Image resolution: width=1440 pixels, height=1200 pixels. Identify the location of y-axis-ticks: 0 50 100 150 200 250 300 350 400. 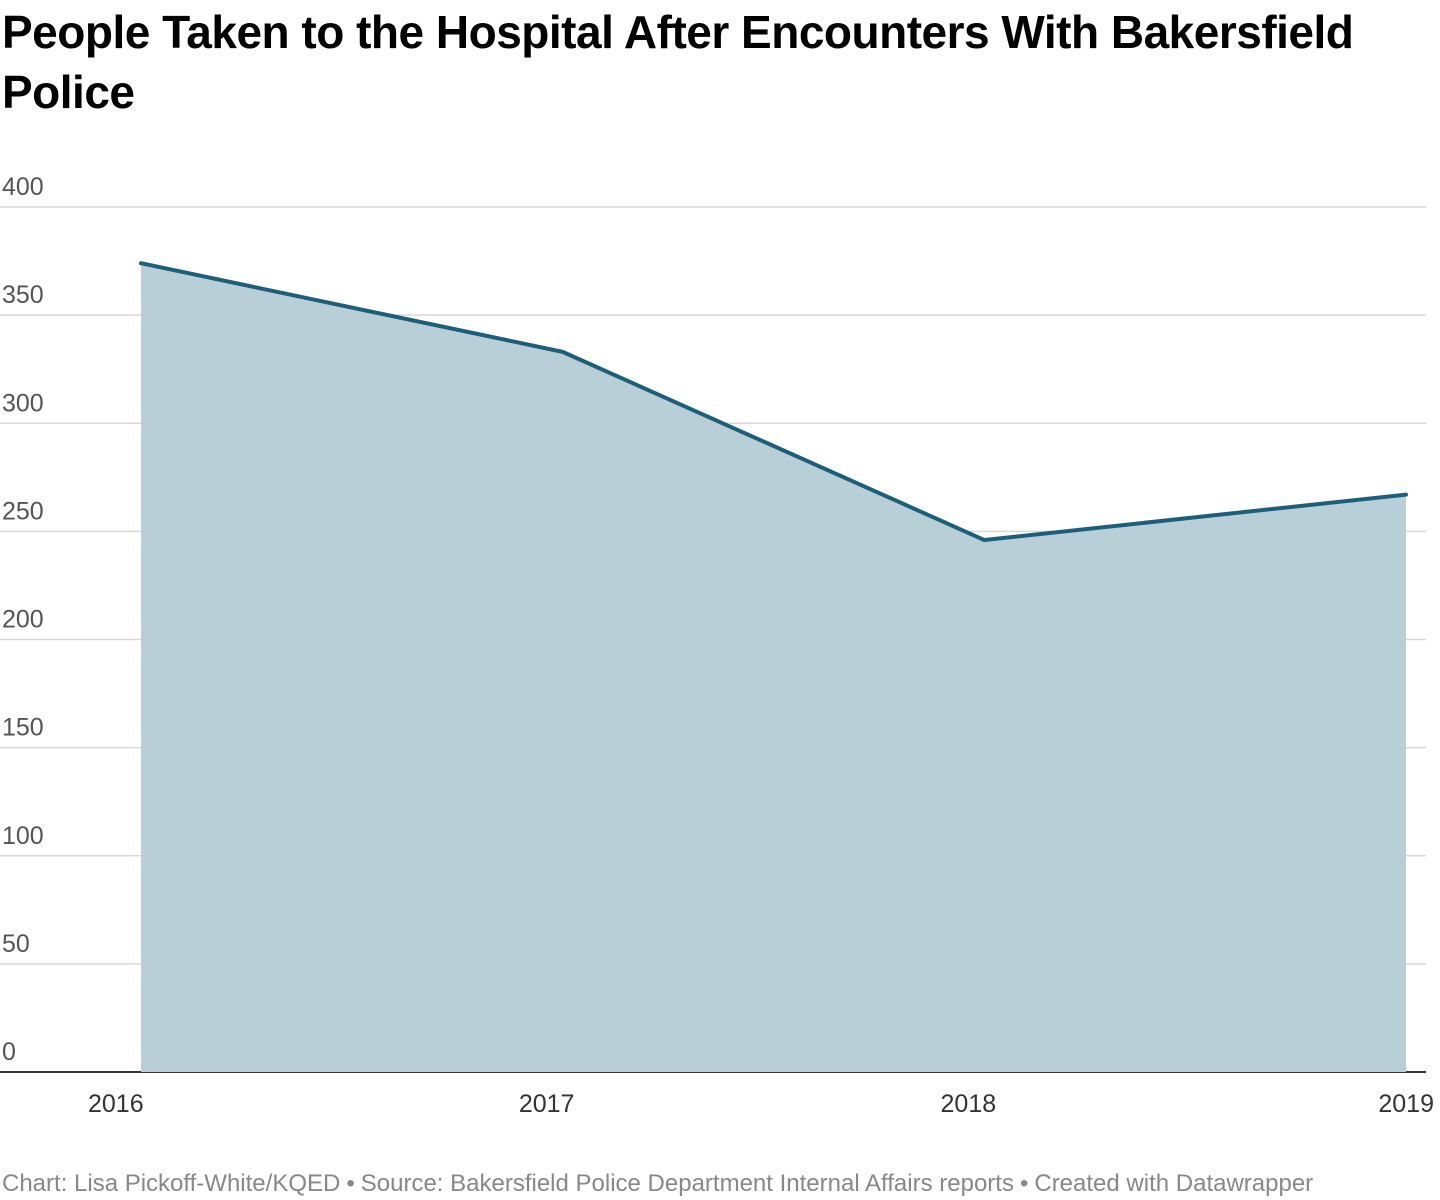
(23, 619).